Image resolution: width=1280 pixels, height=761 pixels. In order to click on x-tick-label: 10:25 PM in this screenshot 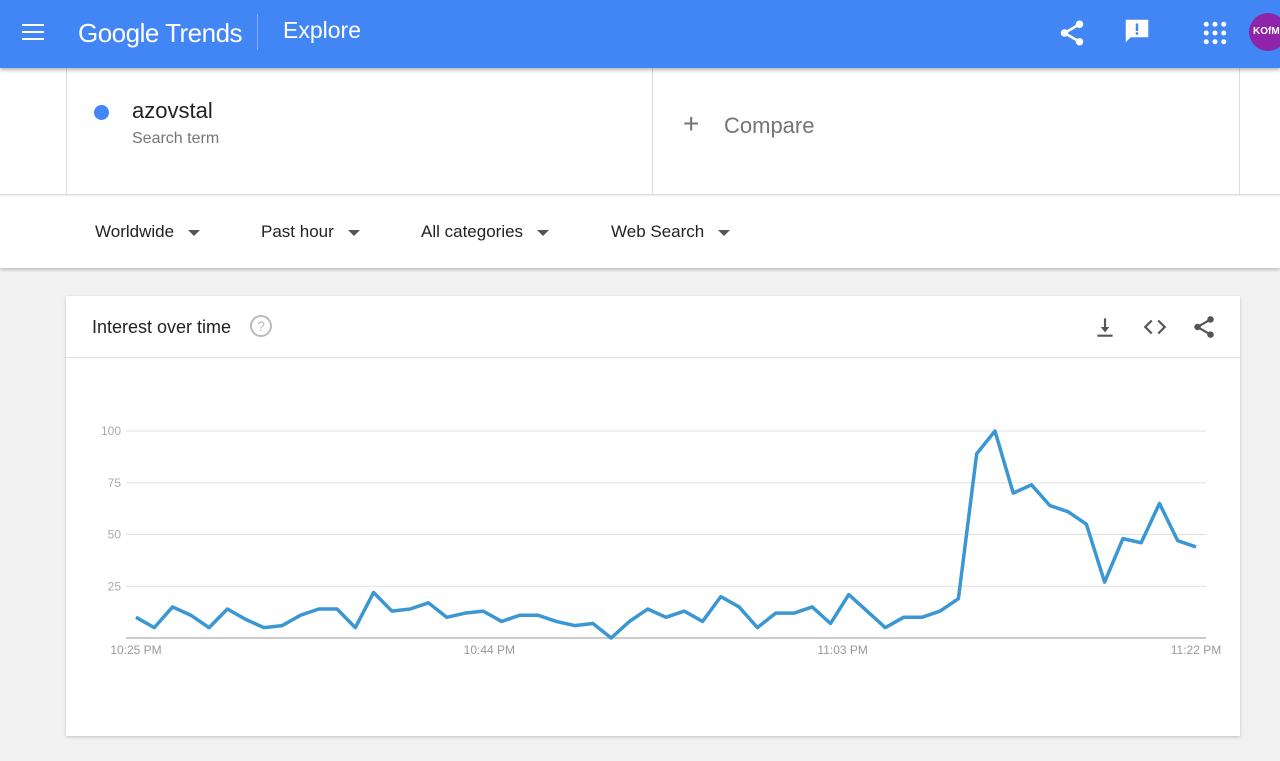, I will do `click(135, 650)`.